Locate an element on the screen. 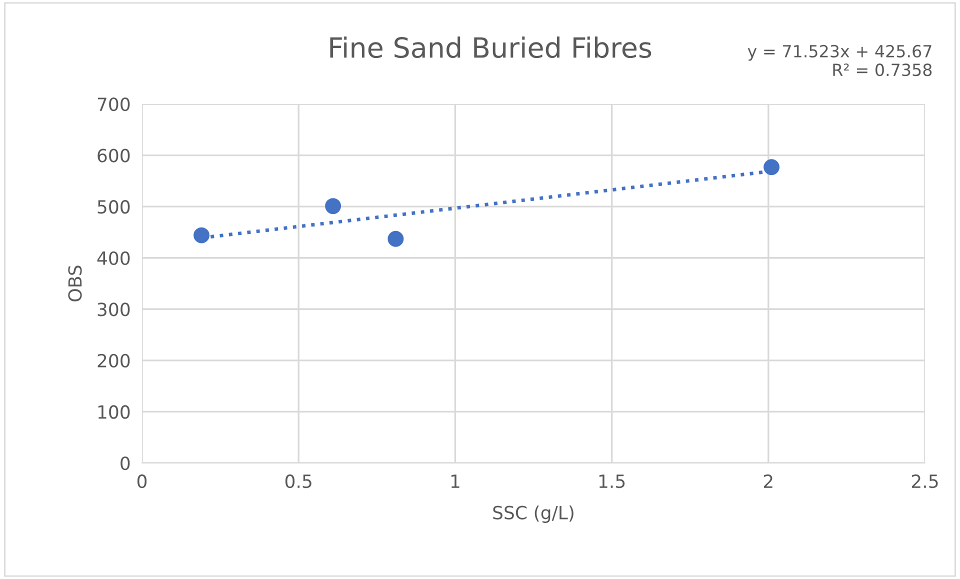 Image resolution: width=960 pixels, height=579 pixels. x-tick-label: 0.5 is located at coordinates (298, 481).